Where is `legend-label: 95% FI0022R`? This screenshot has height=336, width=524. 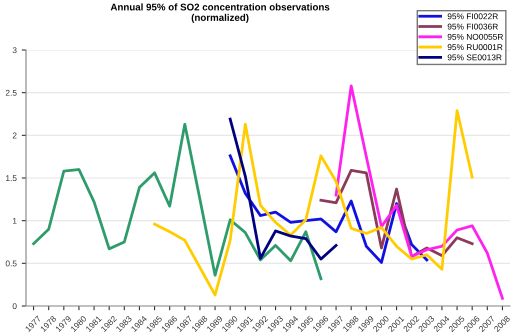 legend-label: 95% FI0022R is located at coordinates (473, 16).